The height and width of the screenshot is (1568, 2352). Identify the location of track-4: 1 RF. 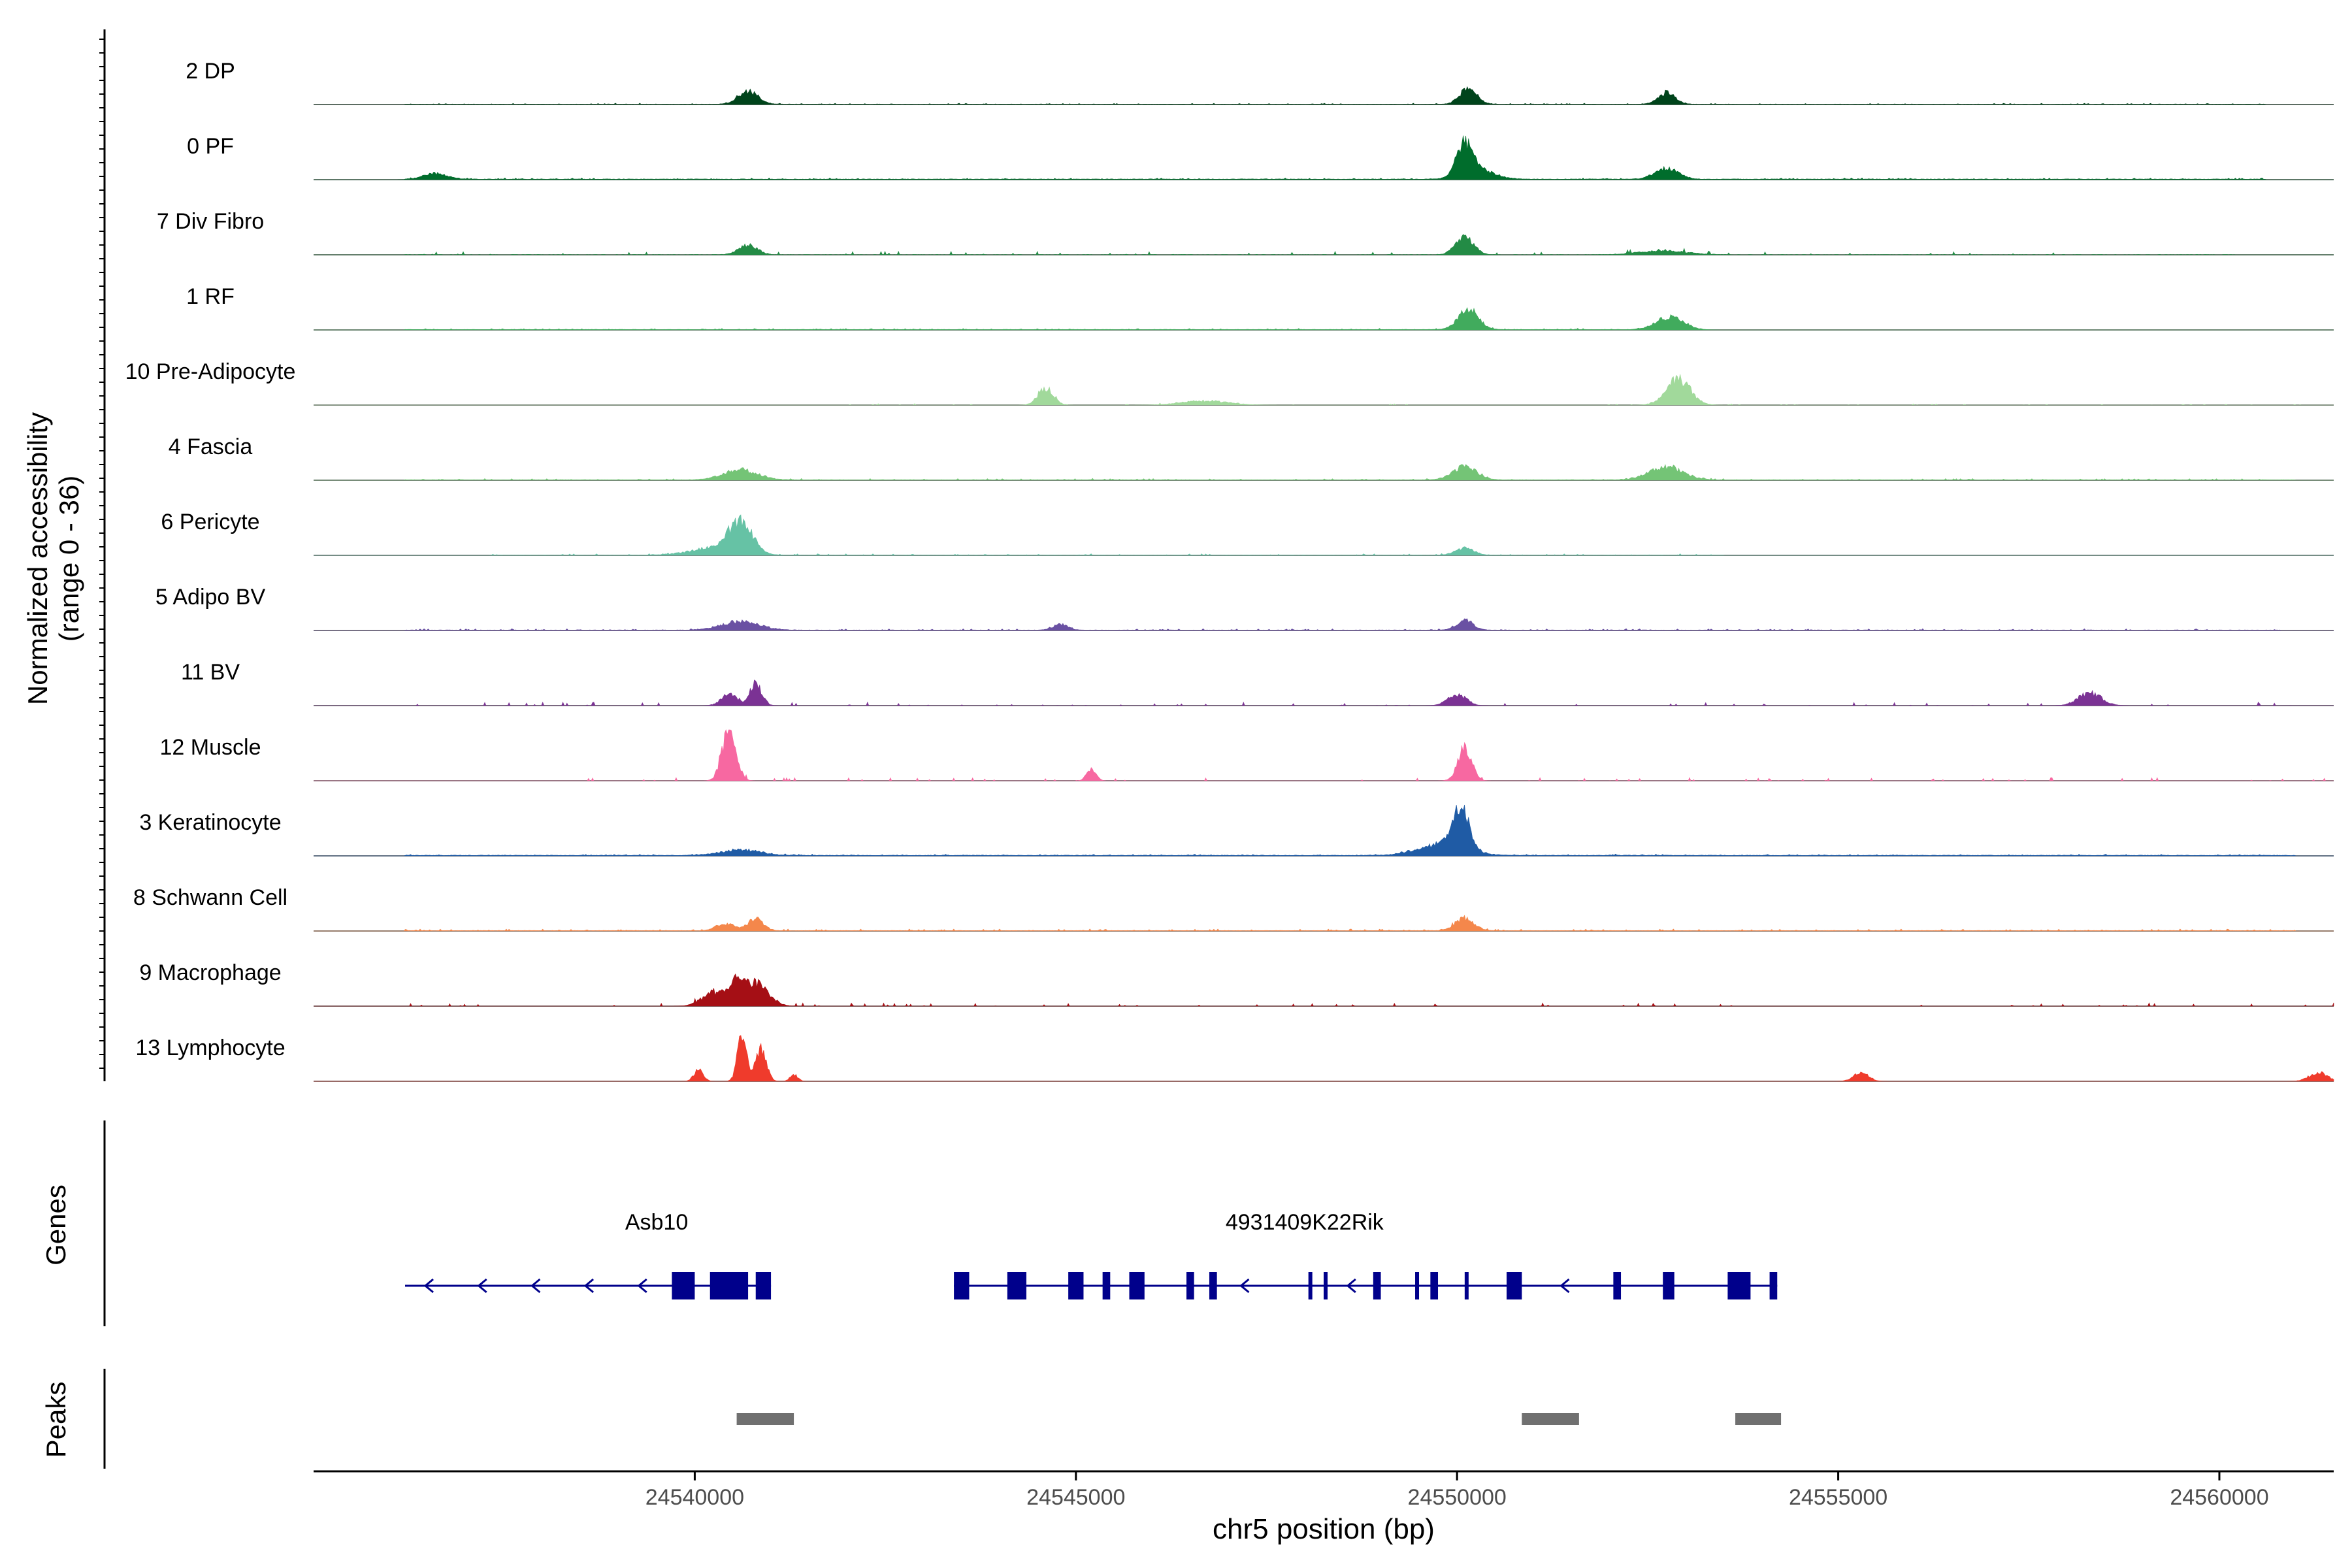
(1260, 307).